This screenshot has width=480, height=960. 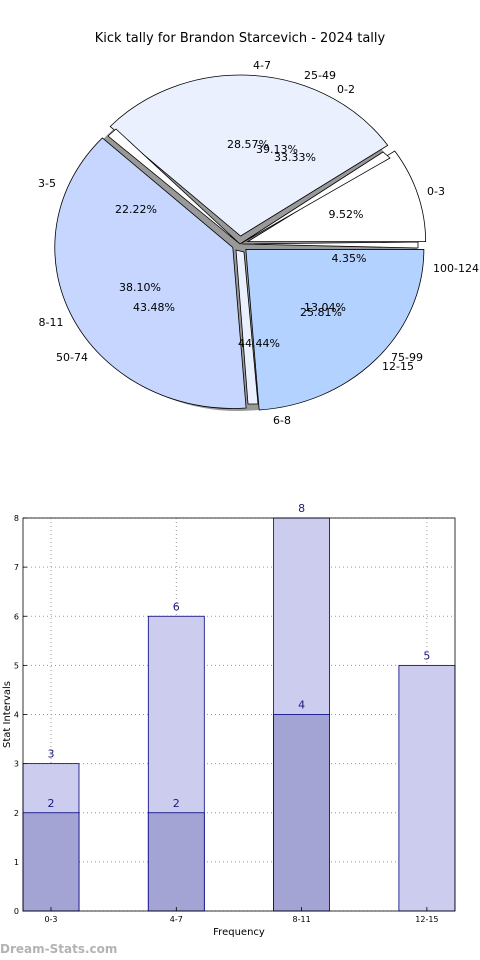 I want to click on y-tick-label: 7, so click(x=16, y=567).